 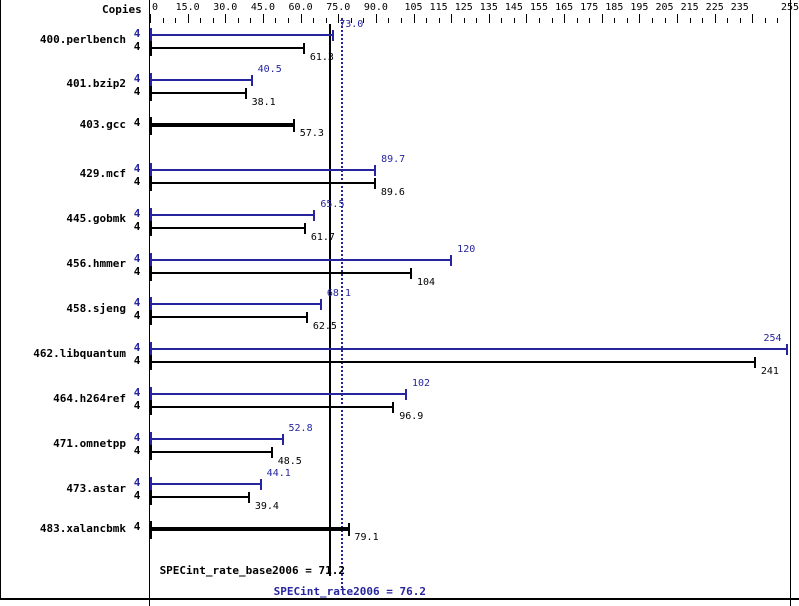 What do you see at coordinates (739, 7) in the screenshot?
I see `axis-tick-label: 235` at bounding box center [739, 7].